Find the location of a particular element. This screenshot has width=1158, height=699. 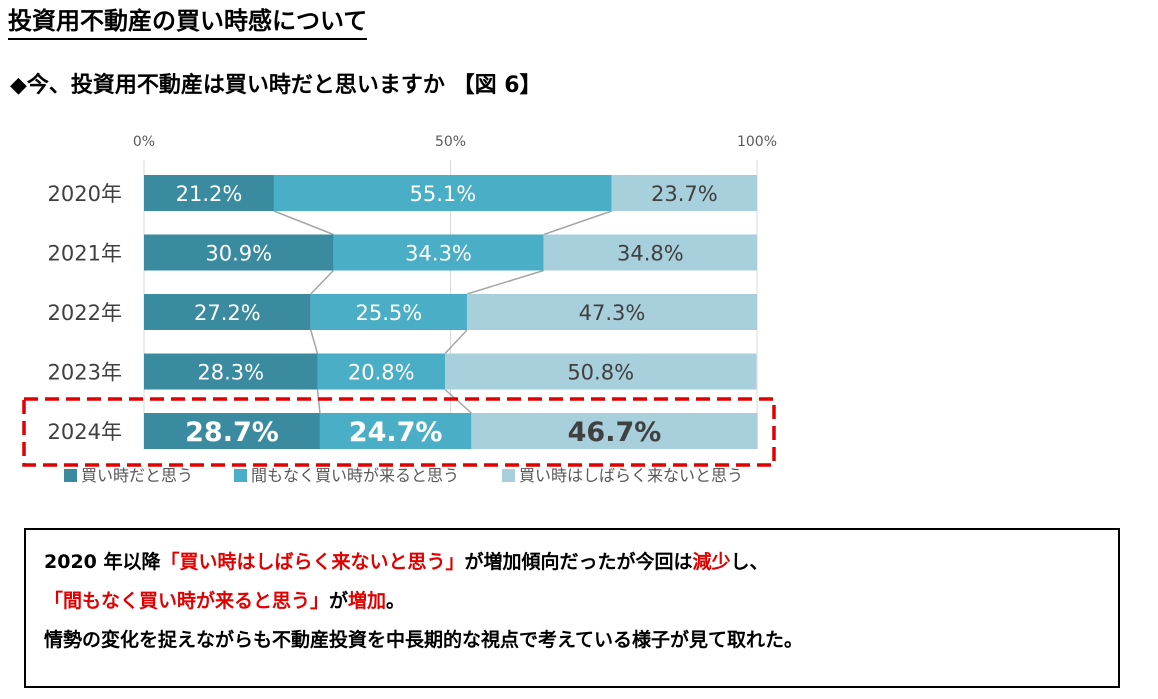

summary-highlight: 増加 is located at coordinates (367, 601).